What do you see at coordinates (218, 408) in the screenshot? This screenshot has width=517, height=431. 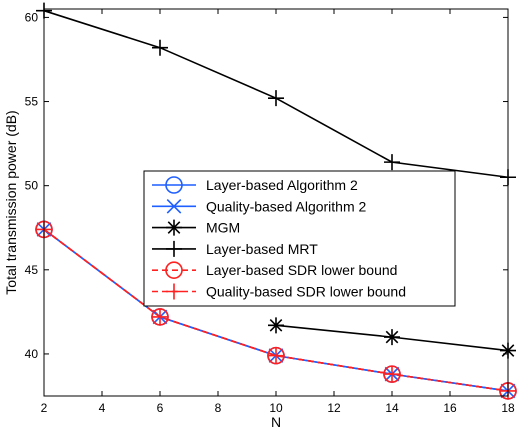 I see `x-tick-label: 8` at bounding box center [218, 408].